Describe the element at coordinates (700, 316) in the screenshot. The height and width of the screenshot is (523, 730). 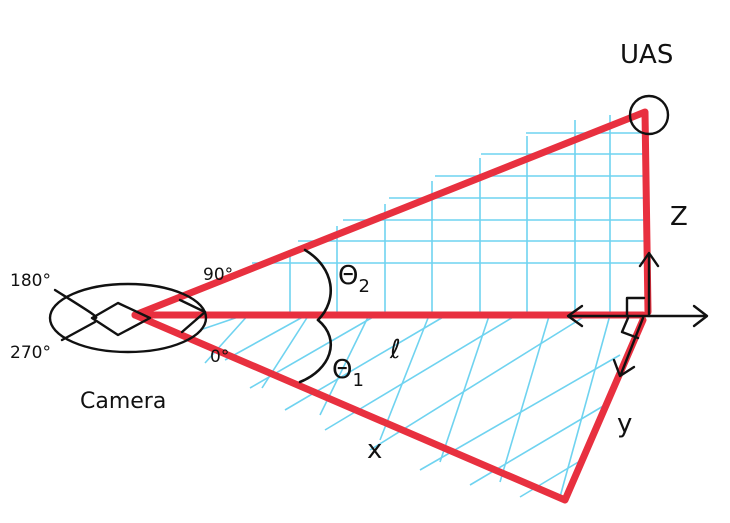
I see `x-axis-right-arrowhead` at that location.